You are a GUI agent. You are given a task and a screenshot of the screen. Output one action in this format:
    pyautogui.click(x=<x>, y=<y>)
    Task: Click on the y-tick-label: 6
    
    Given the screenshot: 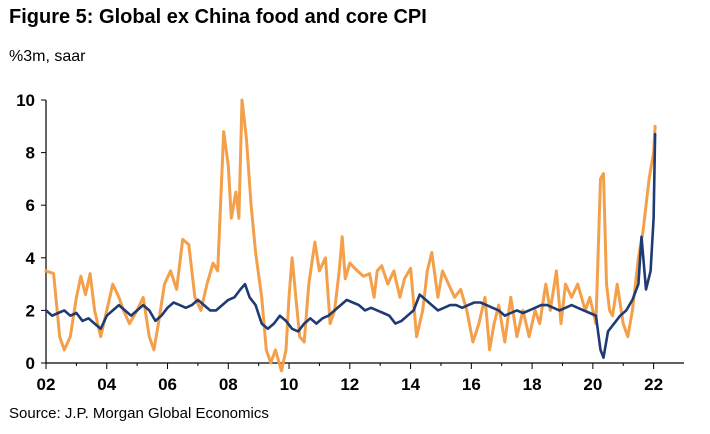 What is the action you would take?
    pyautogui.click(x=30, y=205)
    